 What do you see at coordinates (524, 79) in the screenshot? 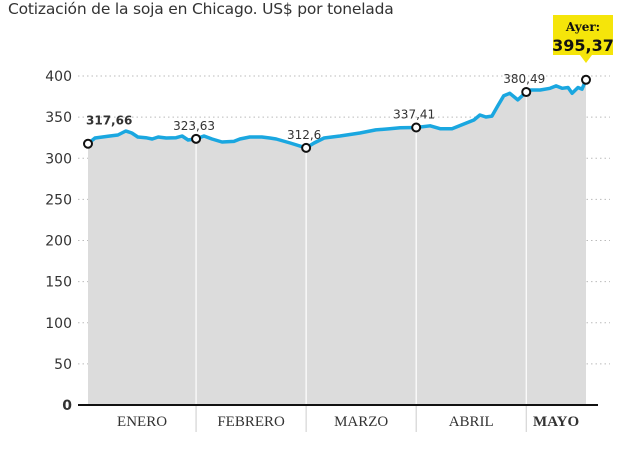
I see `data-label: 380,49` at bounding box center [524, 79].